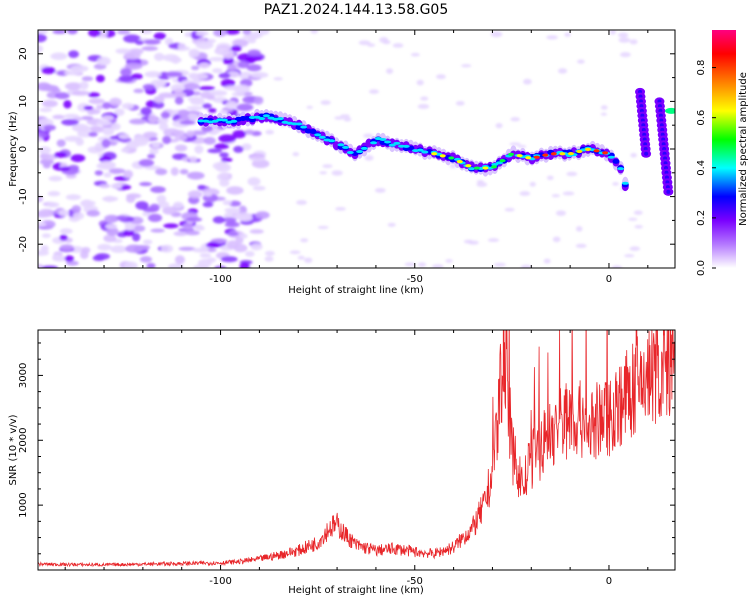 The image size is (750, 600). I want to click on top-y-tick-label: -10, so click(23, 196).